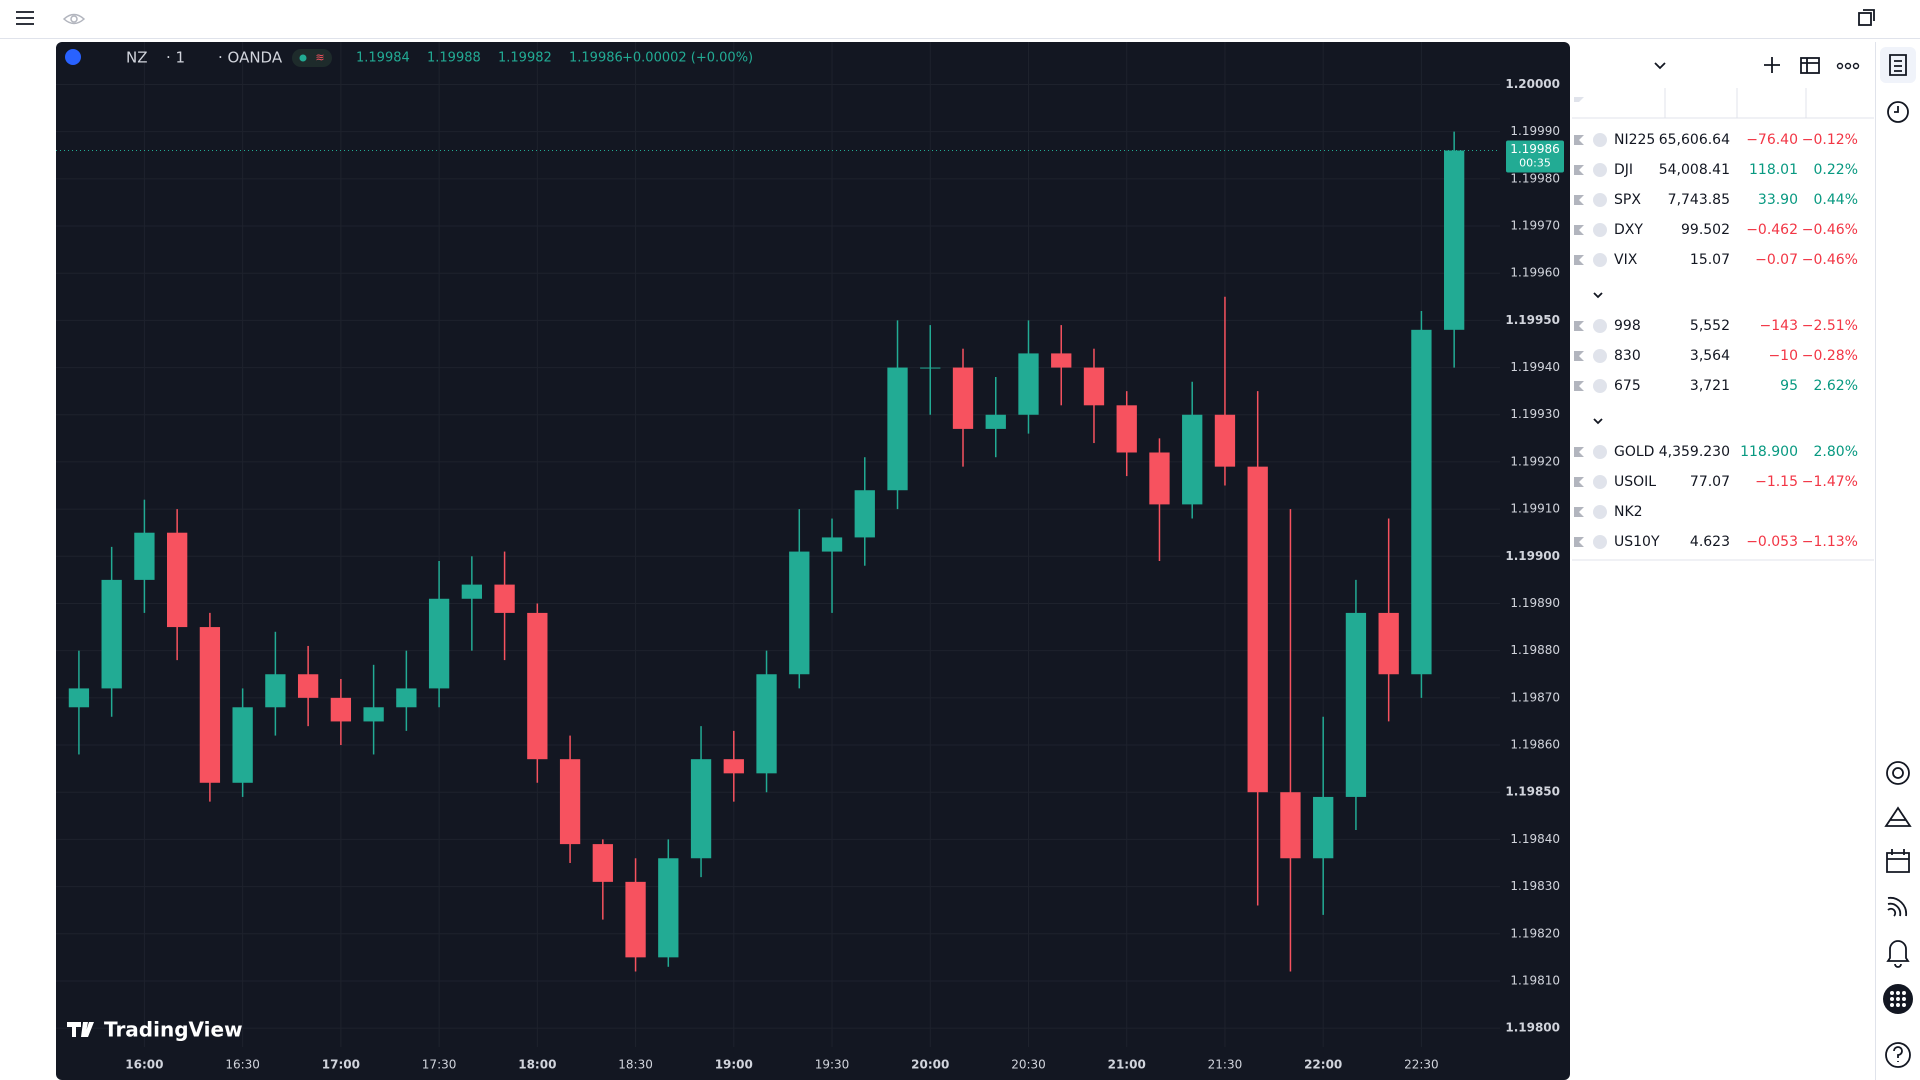 The height and width of the screenshot is (1080, 1920). What do you see at coordinates (1535, 163) in the screenshot?
I see `countdown: 00:35` at bounding box center [1535, 163].